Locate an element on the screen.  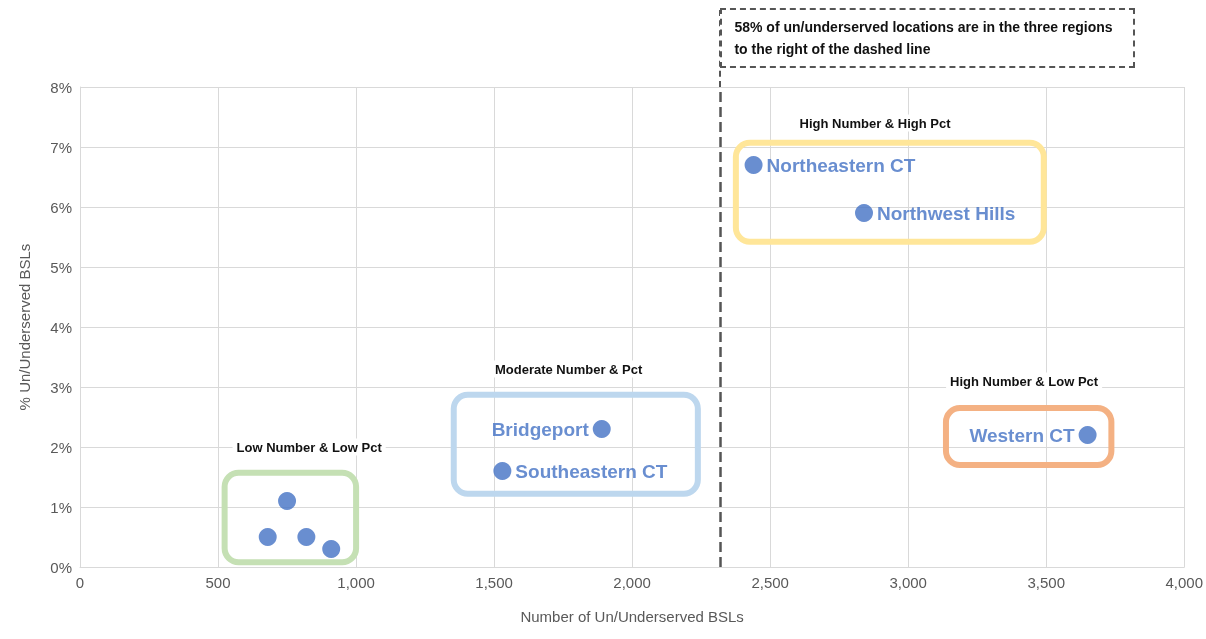
x-tick-label: 1,500 is located at coordinates (494, 582).